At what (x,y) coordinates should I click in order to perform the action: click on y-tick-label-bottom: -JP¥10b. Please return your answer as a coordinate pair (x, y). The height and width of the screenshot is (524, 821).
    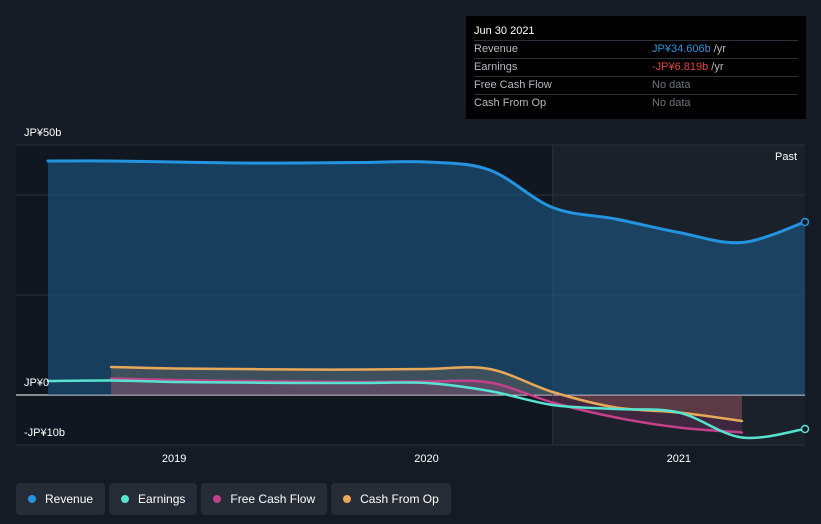
    Looking at the image, I should click on (44, 433).